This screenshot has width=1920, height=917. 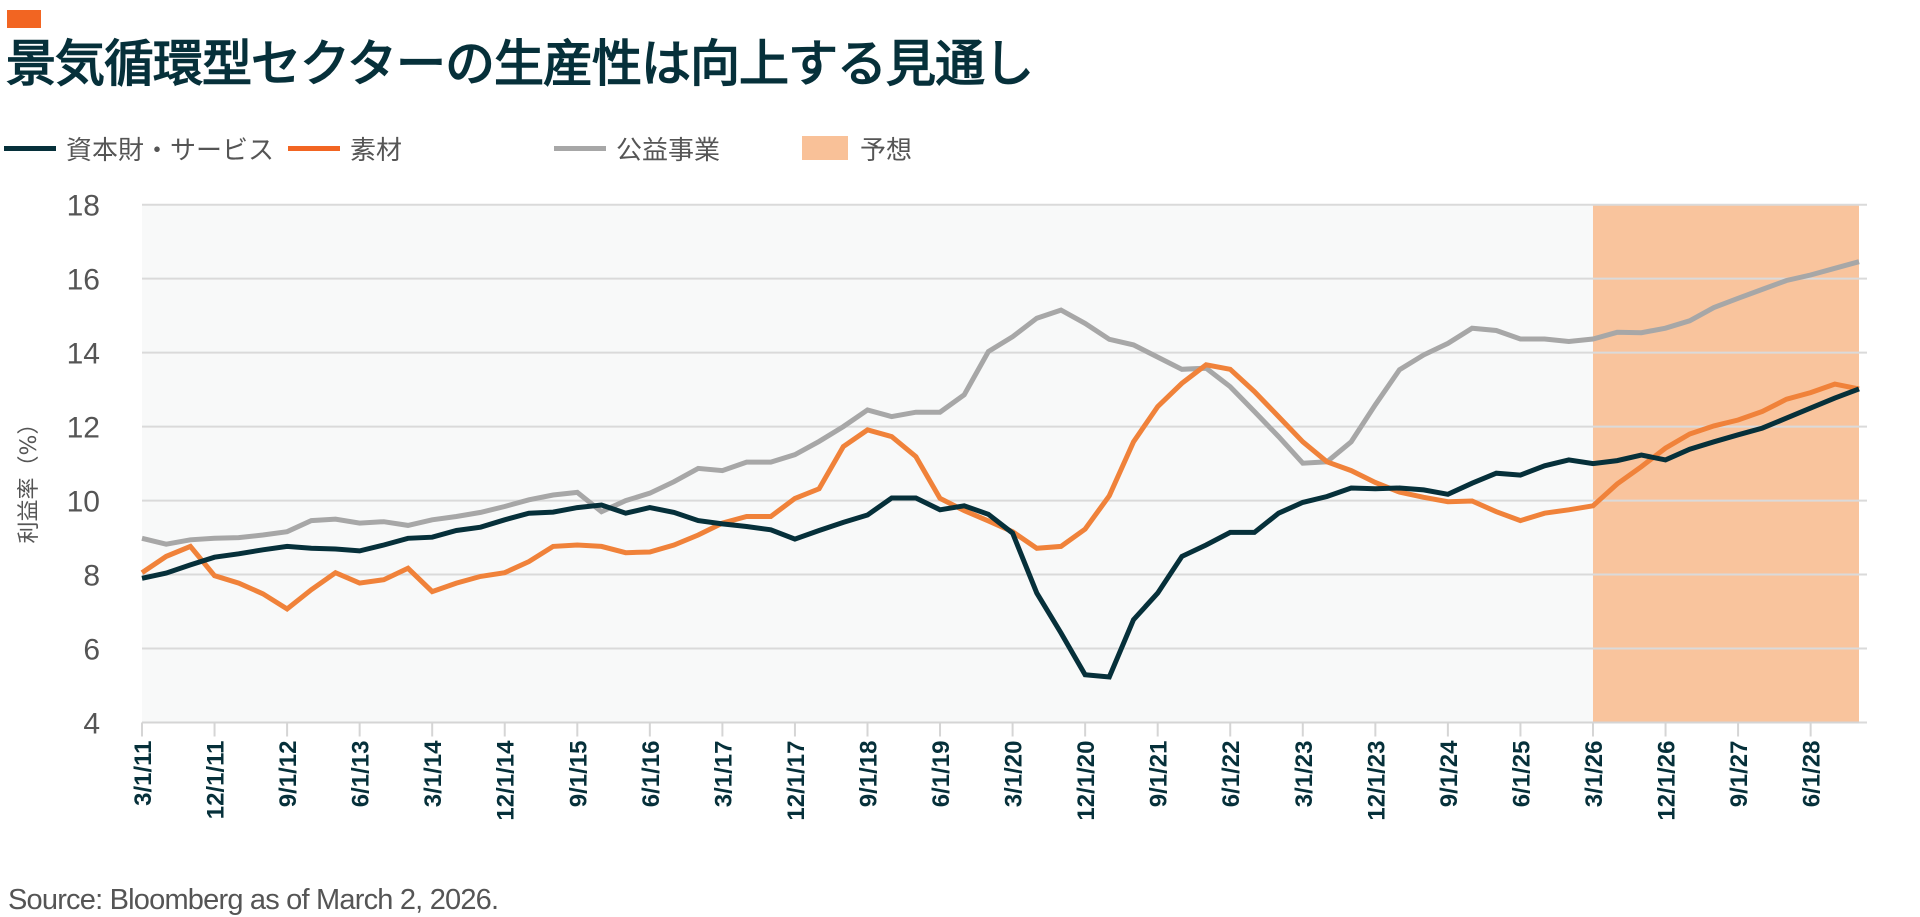 I want to click on x-tick-label: 9/1/27, so click(x=1739, y=774).